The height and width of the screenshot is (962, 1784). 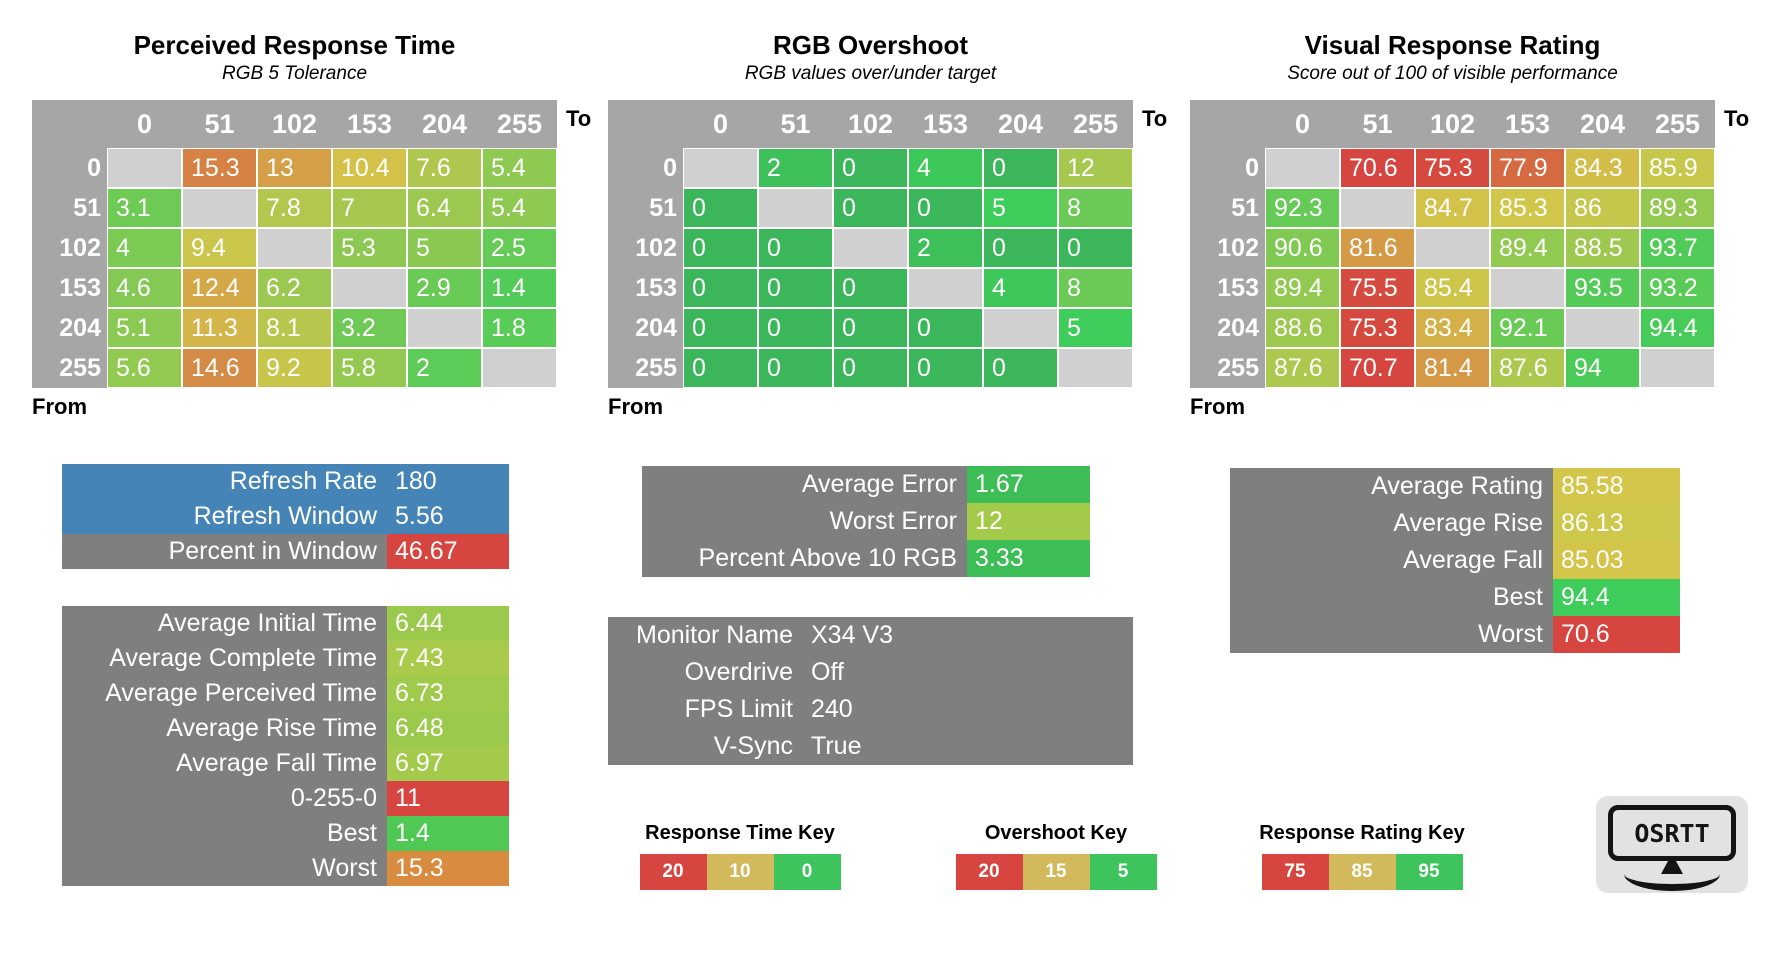 I want to click on heatmap-cell: 81.4, so click(x=1452, y=368).